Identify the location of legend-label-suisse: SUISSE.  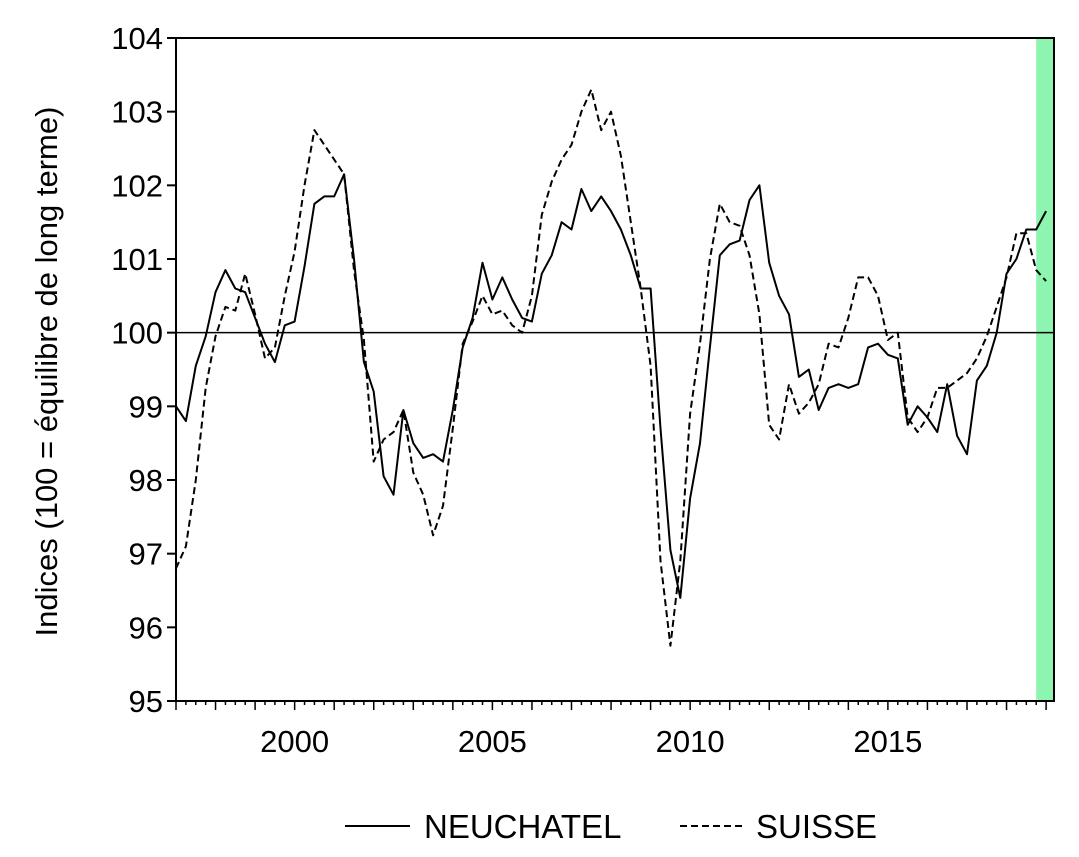
(816, 826).